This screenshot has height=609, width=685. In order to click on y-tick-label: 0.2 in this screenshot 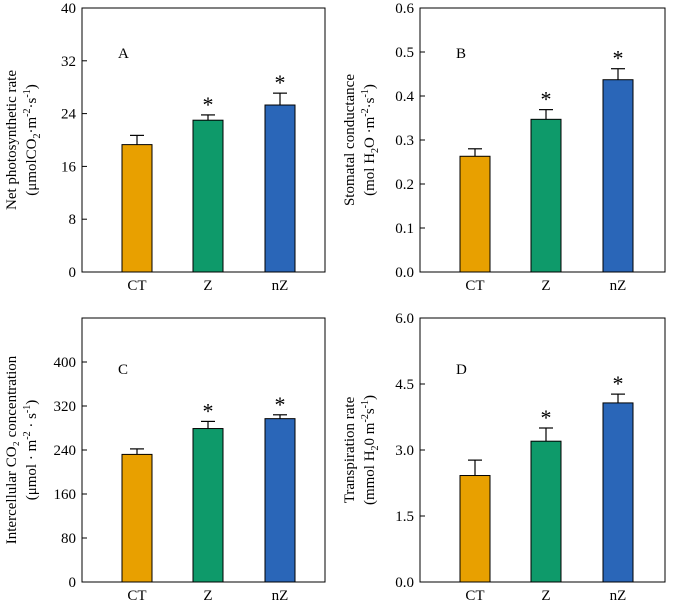, I will do `click(404, 185)`.